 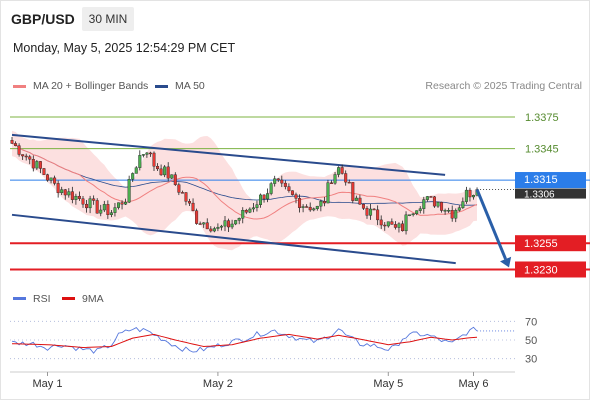 I want to click on copyright-label: Research © 2025 Trading Central, so click(x=503, y=86).